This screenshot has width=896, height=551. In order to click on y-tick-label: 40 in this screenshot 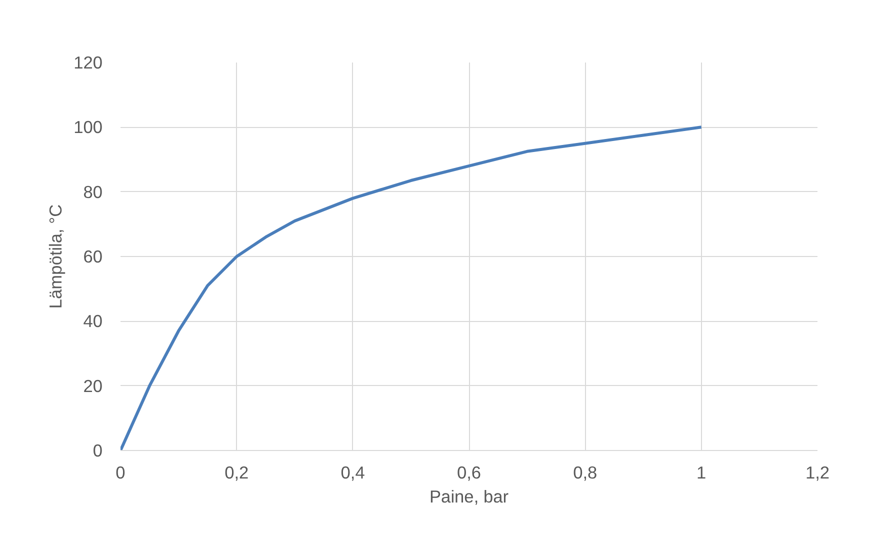, I will do `click(93, 321)`.